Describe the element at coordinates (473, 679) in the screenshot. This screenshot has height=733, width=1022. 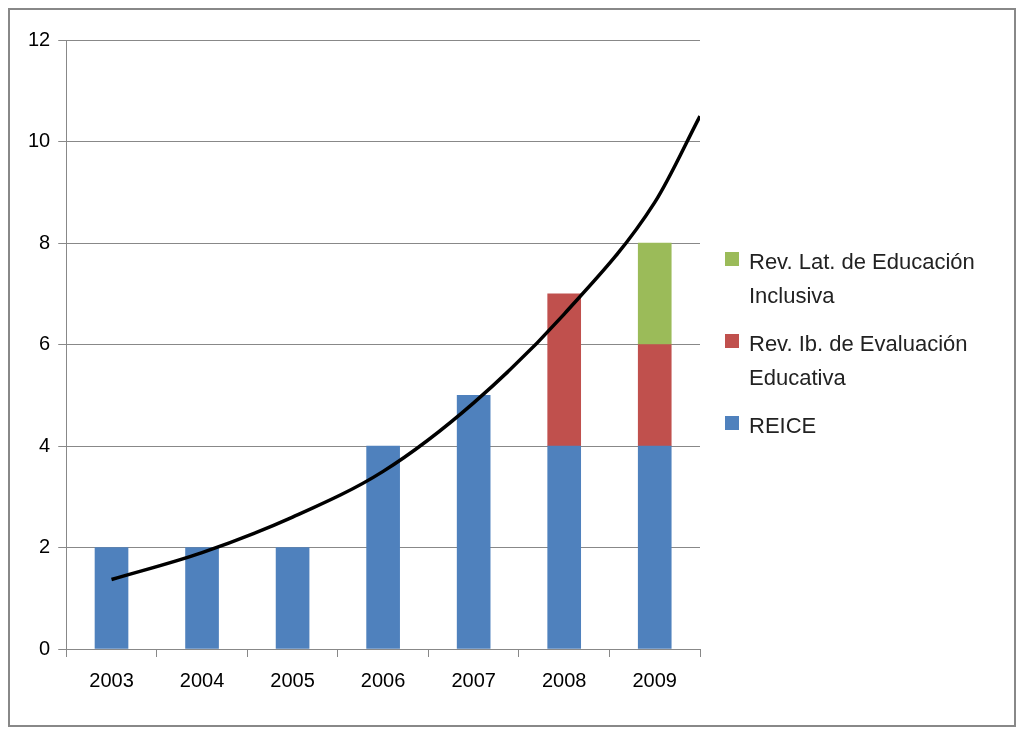
I see `x-tick-label: 2007` at that location.